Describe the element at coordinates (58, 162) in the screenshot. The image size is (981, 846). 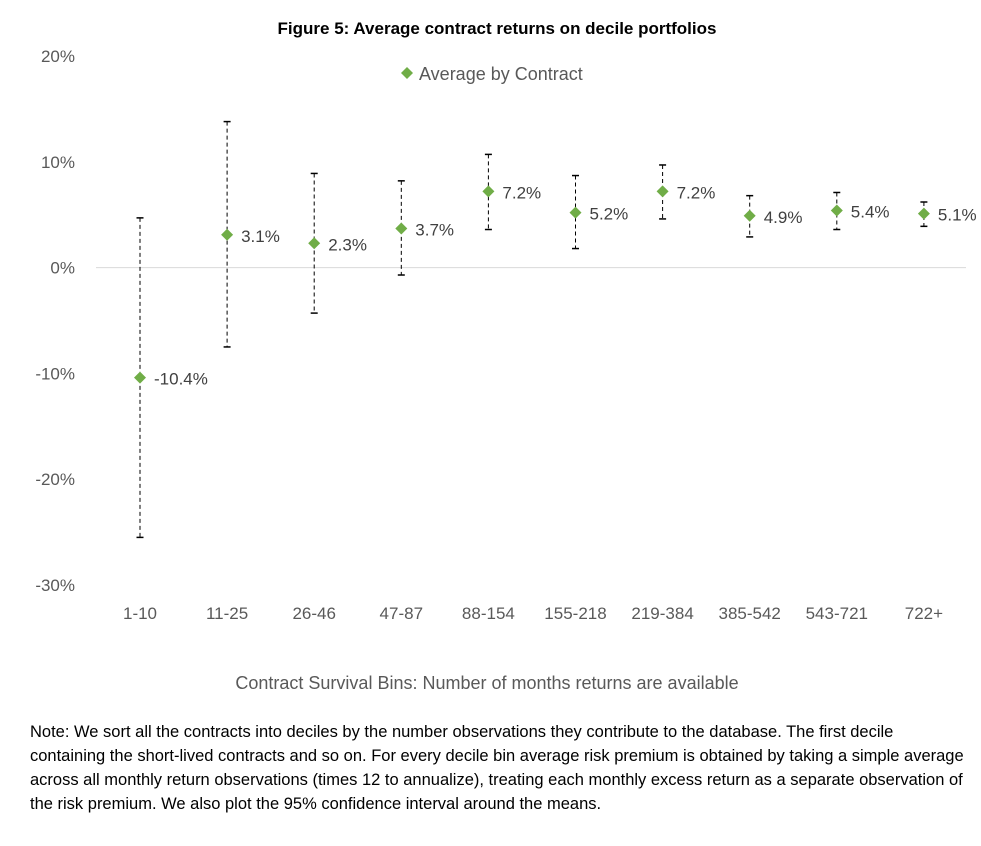
I see `y-tick-label: 10%` at that location.